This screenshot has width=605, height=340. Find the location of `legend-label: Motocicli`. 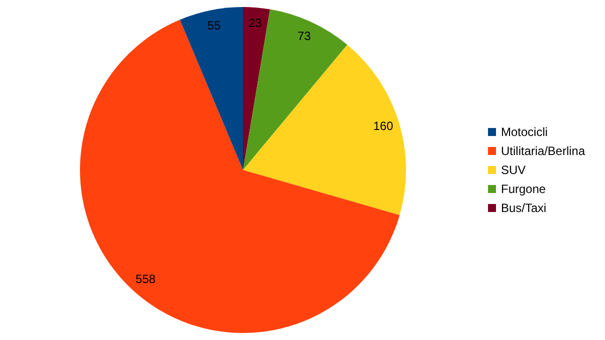

legend-label: Motocicli is located at coordinates (524, 132).